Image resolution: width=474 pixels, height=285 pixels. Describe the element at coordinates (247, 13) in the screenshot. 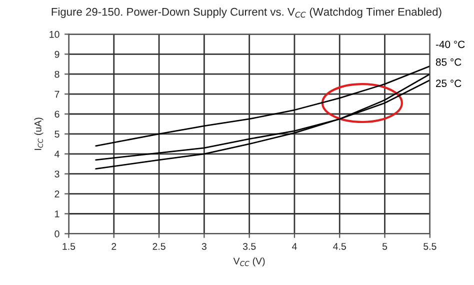

I see `chart-title: Figure 29-150. Power-Down Supply Current vs. V$_{CC}$ (Watchdog Timer Enabled)` at that location.